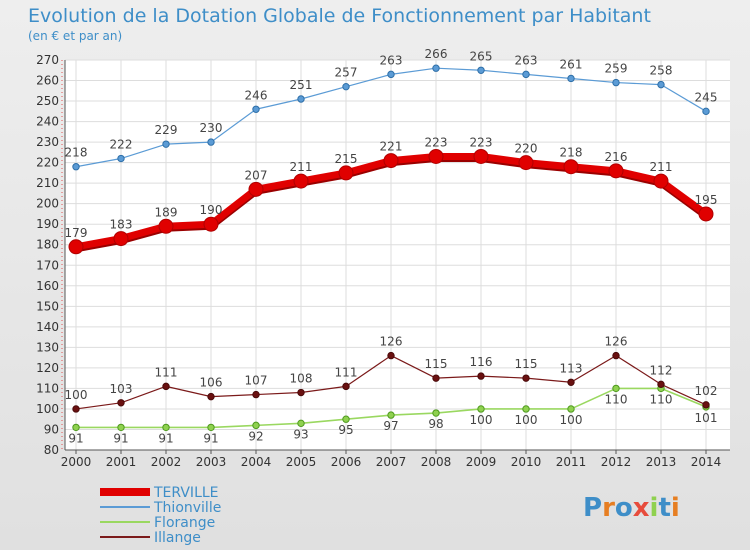 Image resolution: width=750 pixels, height=550 pixels. What do you see at coordinates (345, 430) in the screenshot?
I see `data-label-florange: 95` at bounding box center [345, 430].